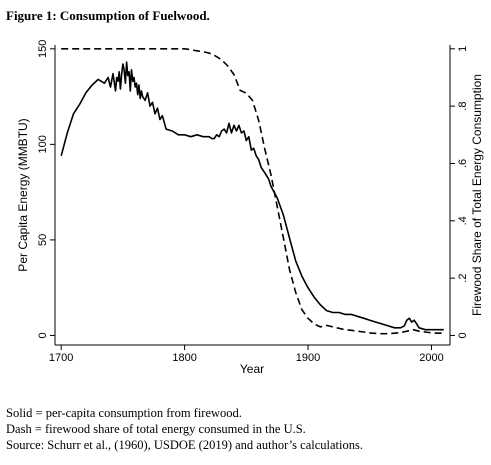  What do you see at coordinates (184, 358) in the screenshot?
I see `x-tick-label: 1800` at bounding box center [184, 358].